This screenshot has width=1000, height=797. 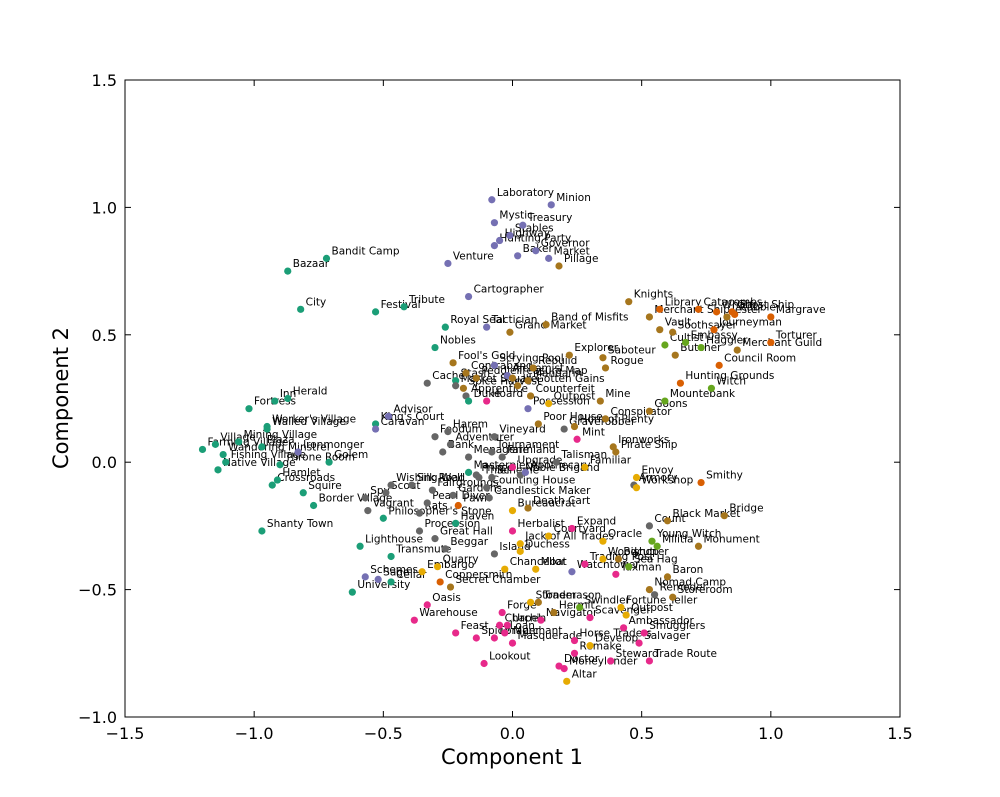 What do you see at coordinates (541, 524) in the screenshot?
I see `point-label: Herbalist` at bounding box center [541, 524].